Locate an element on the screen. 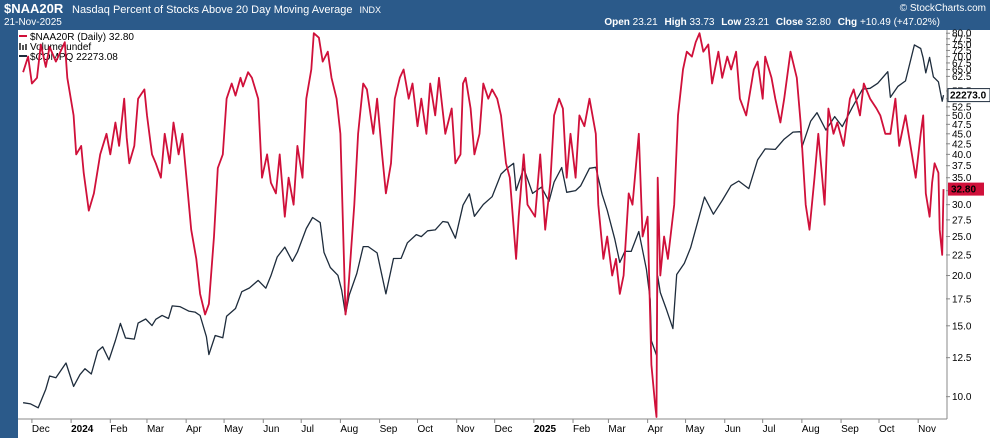 This screenshot has width=990, height=438. low-value: 23.21 is located at coordinates (756, 22).